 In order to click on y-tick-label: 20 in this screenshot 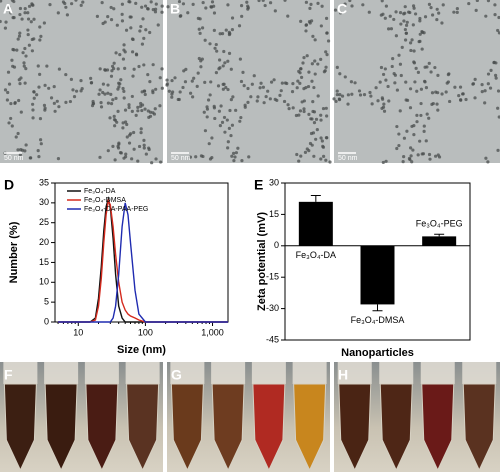, I will do `click(44, 242)`.